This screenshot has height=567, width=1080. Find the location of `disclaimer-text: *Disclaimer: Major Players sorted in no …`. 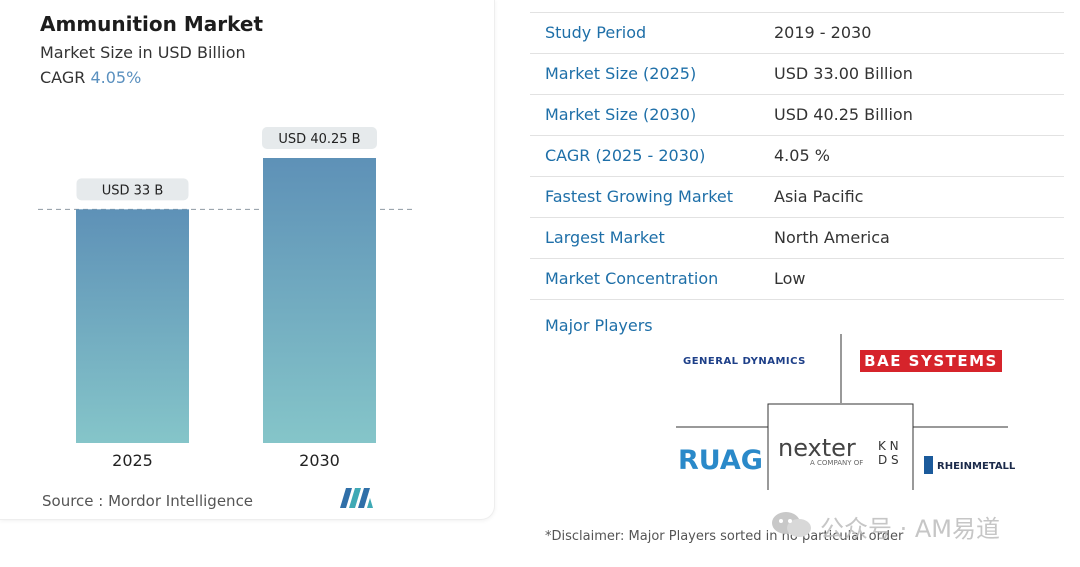

disclaimer-text: *Disclaimer: Major Players sorted in no … is located at coordinates (724, 536).